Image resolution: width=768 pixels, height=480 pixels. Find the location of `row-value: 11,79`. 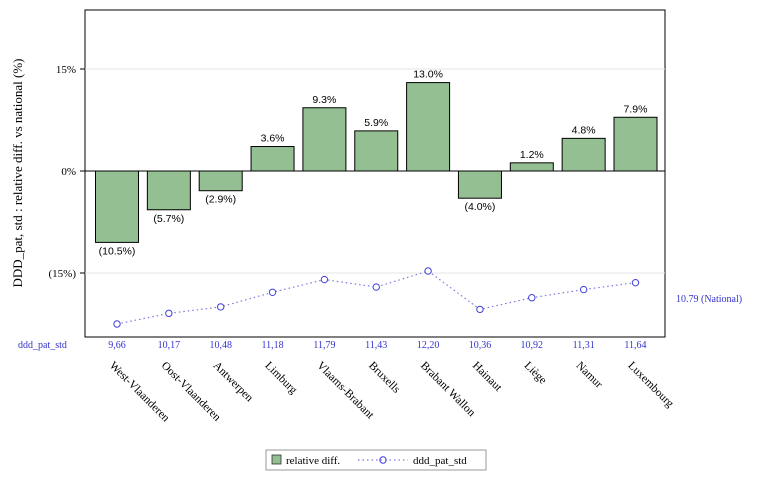

row-value: 11,79 is located at coordinates (324, 345).